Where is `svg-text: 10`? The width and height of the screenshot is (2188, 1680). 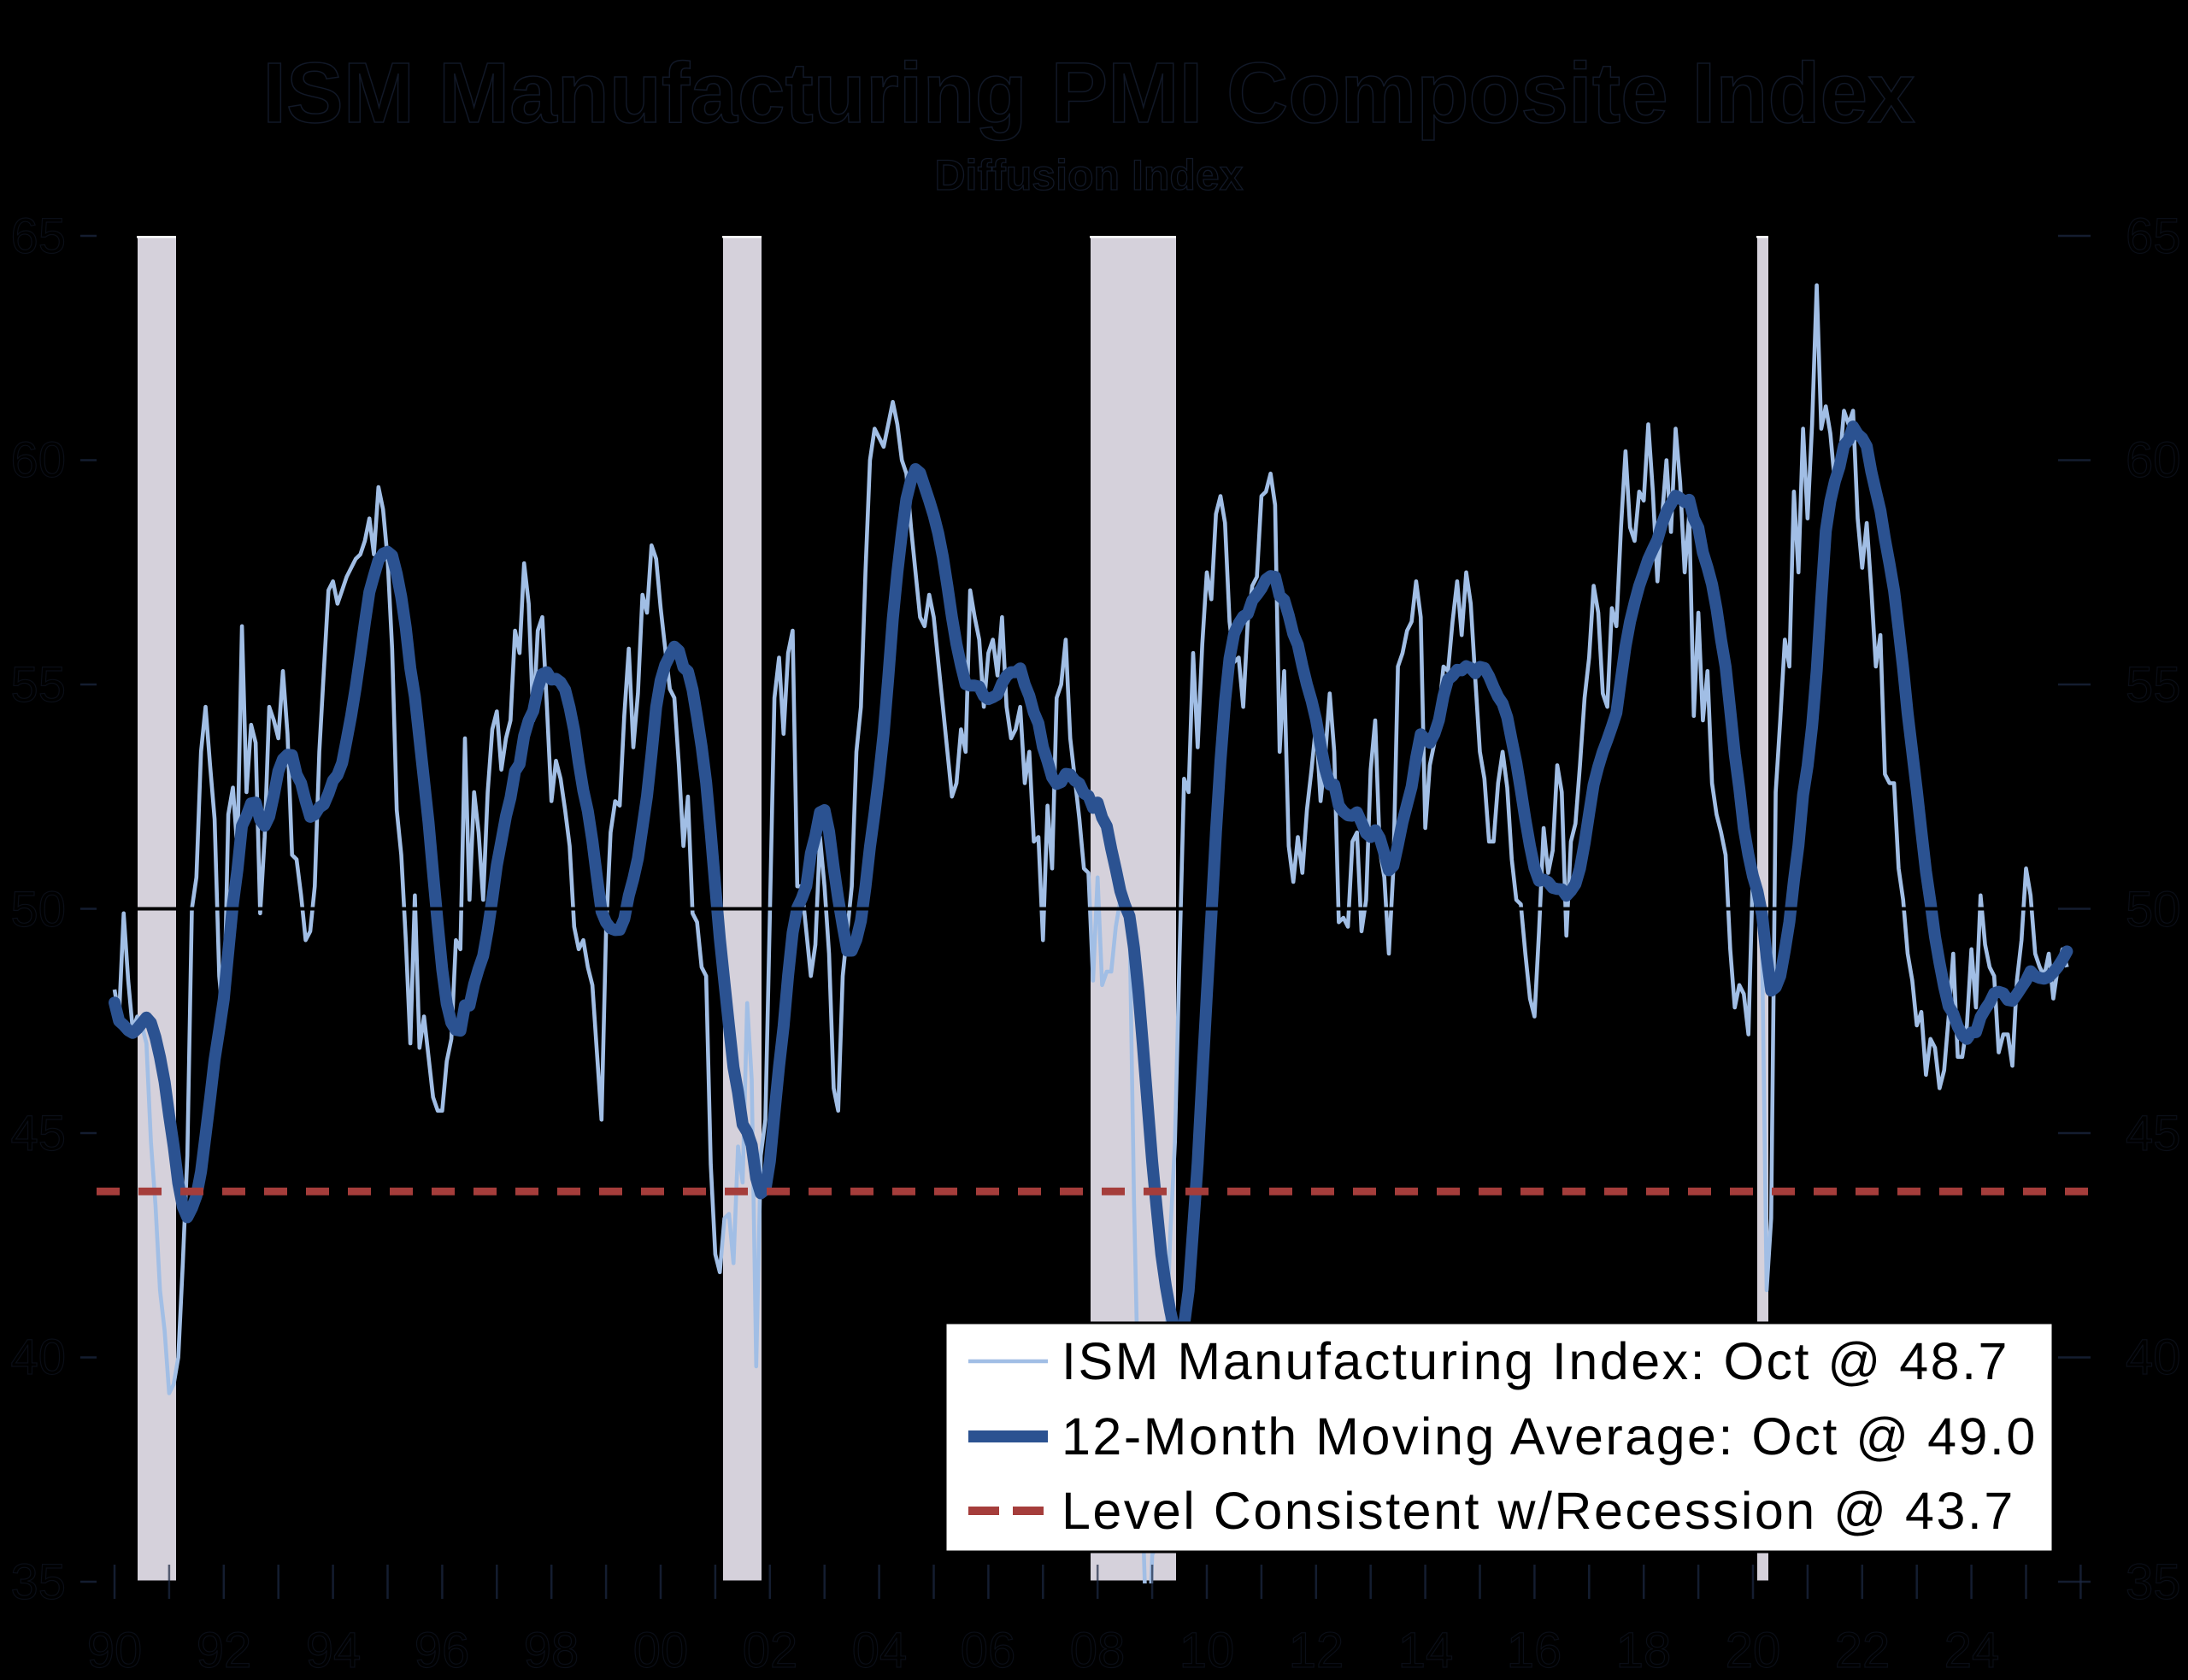 svg-text: 10 is located at coordinates (1207, 1650).